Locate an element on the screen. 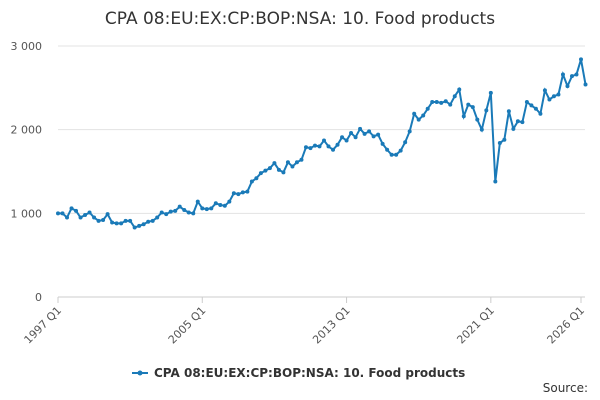  x-tick-label: 2021 Q1 is located at coordinates (475, 325).